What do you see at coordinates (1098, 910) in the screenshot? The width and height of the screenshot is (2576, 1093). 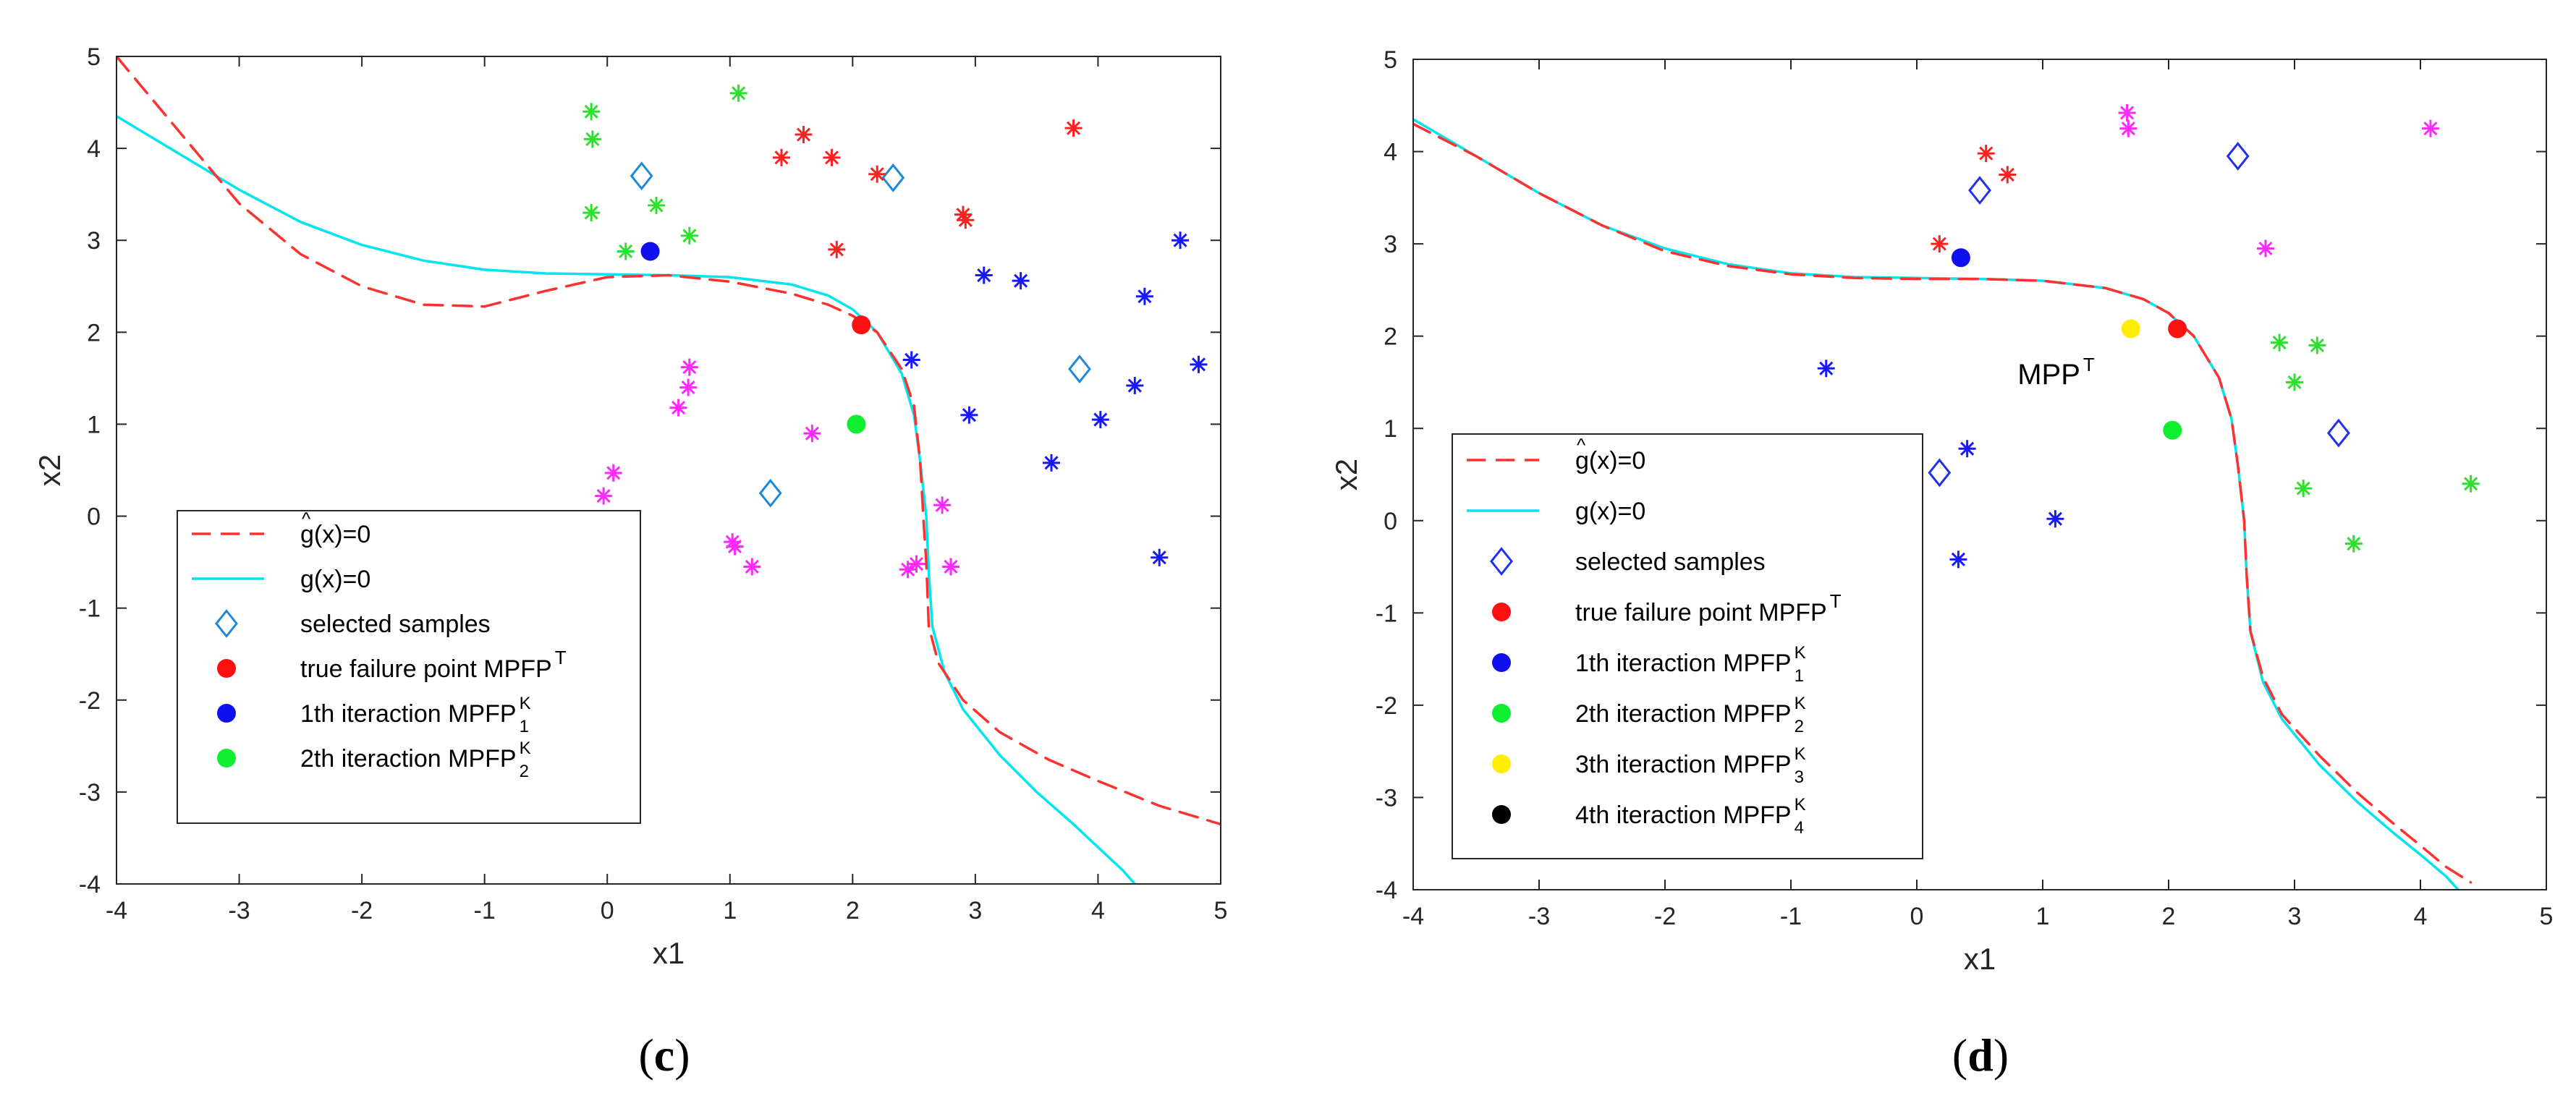 I see `x-tick-label: 4` at bounding box center [1098, 910].